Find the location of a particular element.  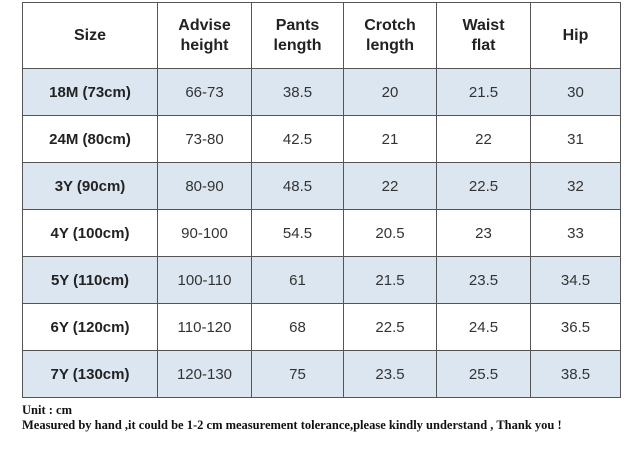

value-cell: 36.5 is located at coordinates (575, 327).